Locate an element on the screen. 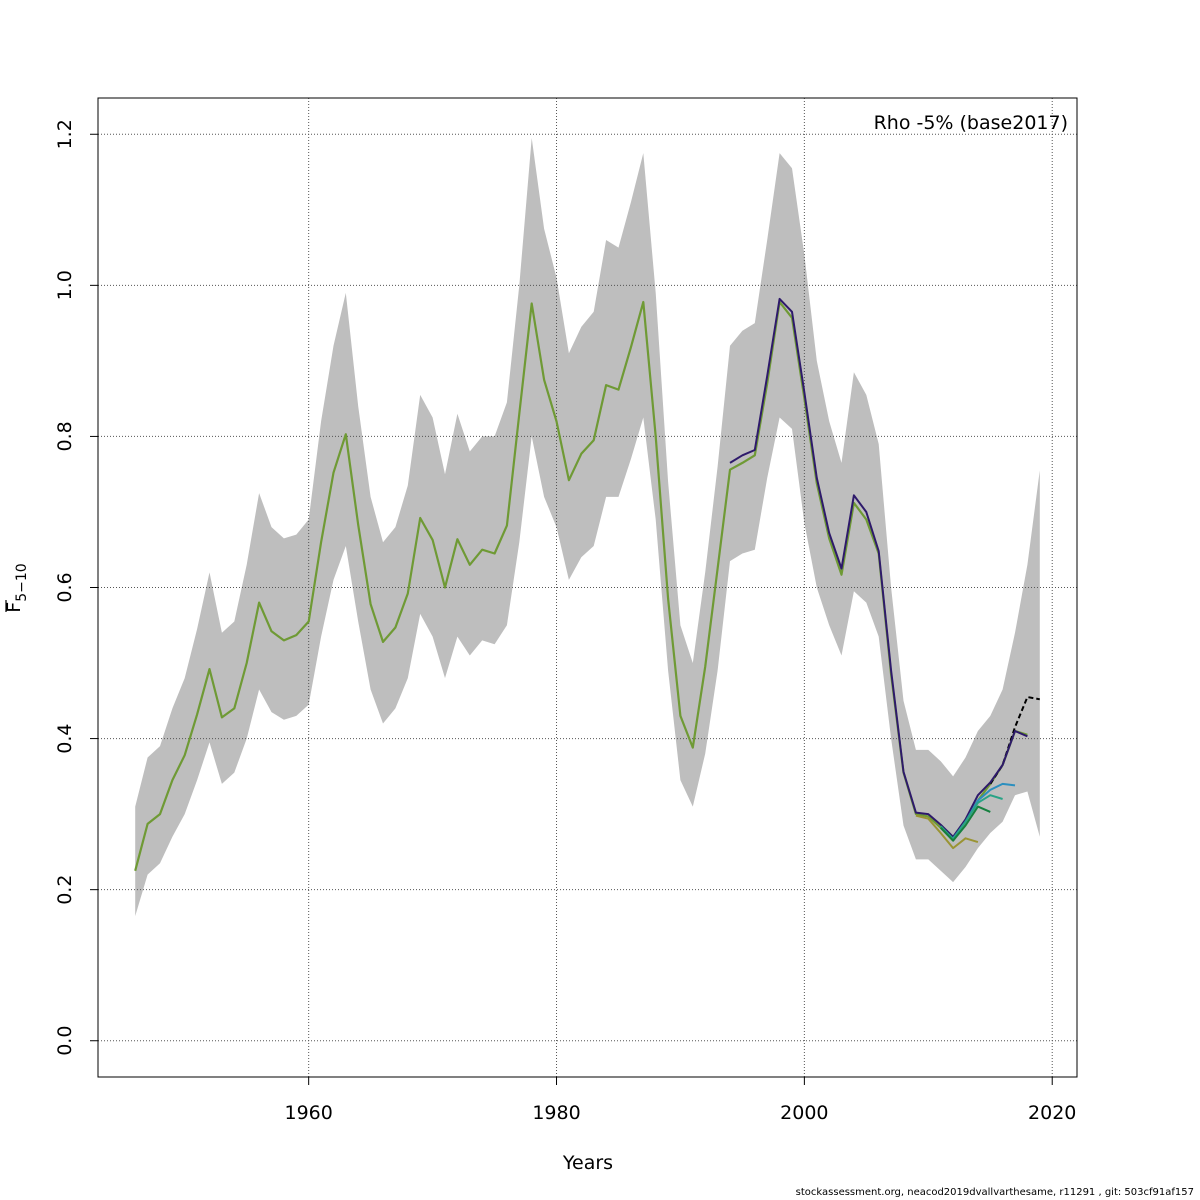  x-tick-label: 1960 is located at coordinates (308, 1113).